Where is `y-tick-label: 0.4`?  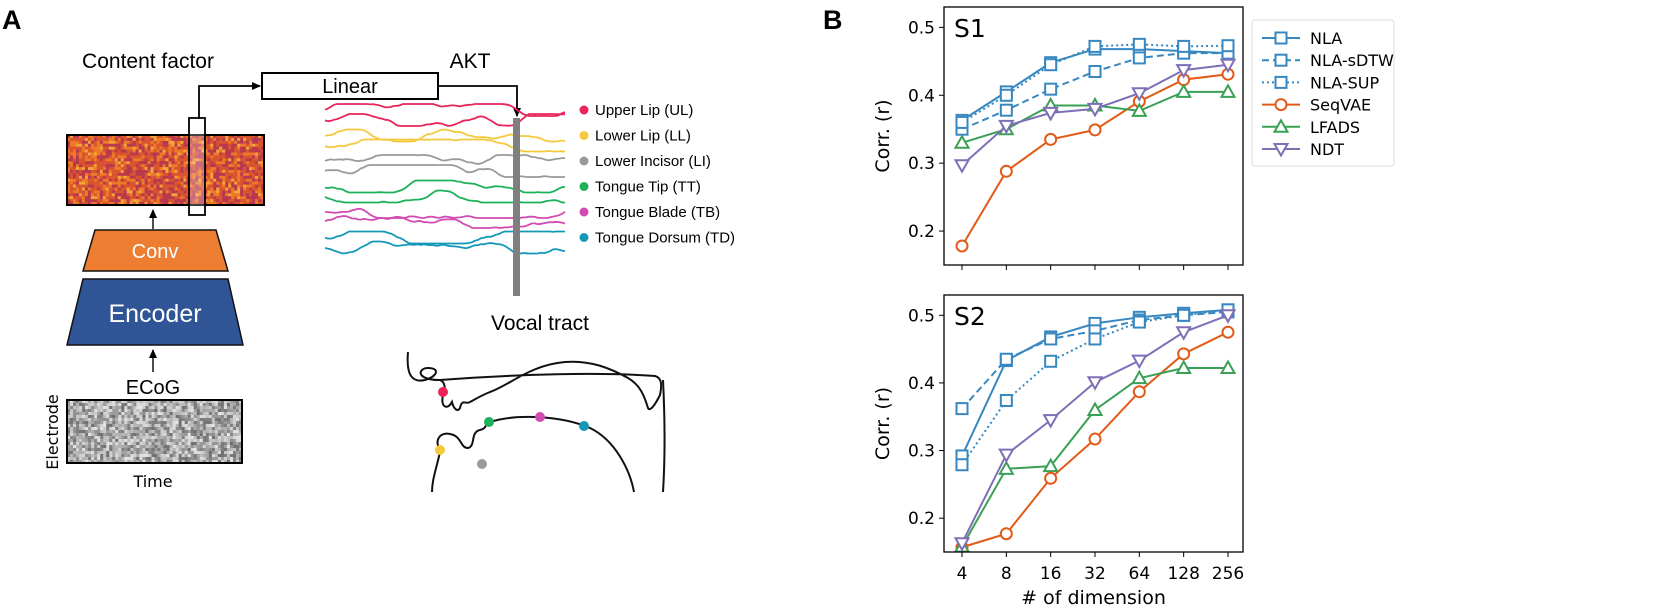 y-tick-label: 0.4 is located at coordinates (921, 96).